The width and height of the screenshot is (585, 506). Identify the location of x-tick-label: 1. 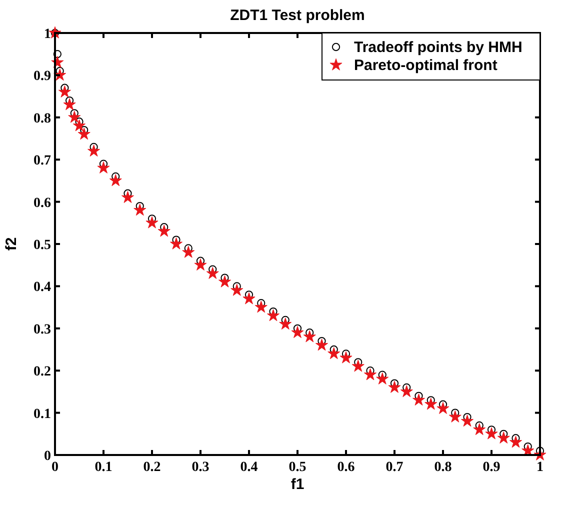
(540, 467).